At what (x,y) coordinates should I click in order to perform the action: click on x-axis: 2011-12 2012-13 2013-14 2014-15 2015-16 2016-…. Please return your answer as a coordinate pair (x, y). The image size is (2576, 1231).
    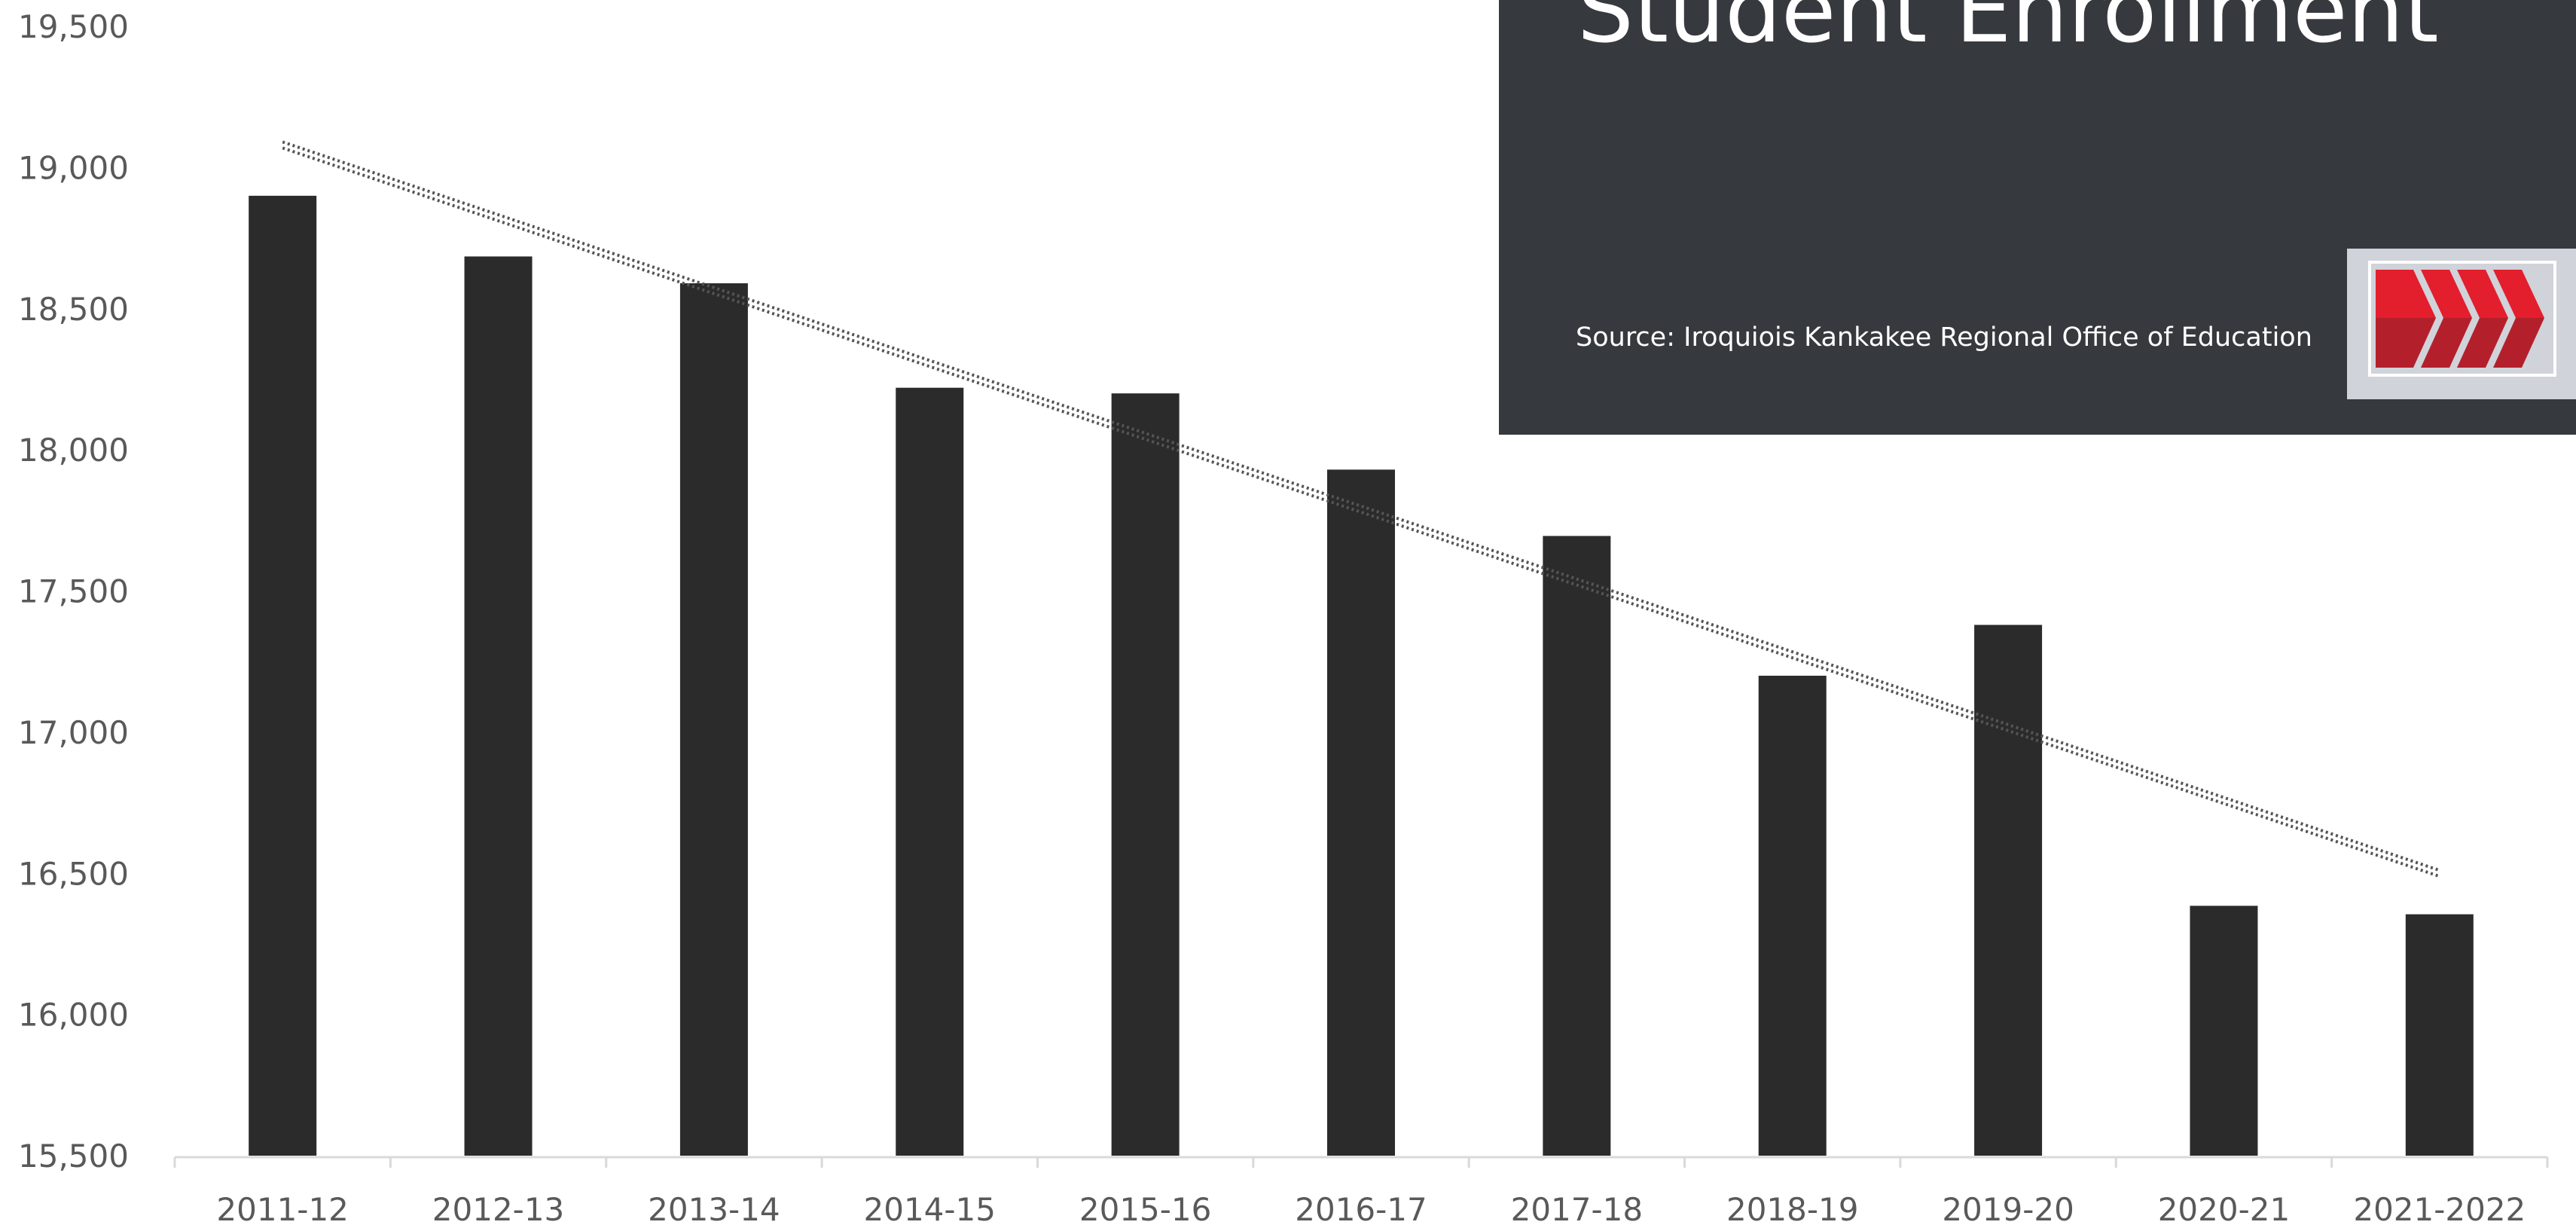
    Looking at the image, I should click on (1371, 1209).